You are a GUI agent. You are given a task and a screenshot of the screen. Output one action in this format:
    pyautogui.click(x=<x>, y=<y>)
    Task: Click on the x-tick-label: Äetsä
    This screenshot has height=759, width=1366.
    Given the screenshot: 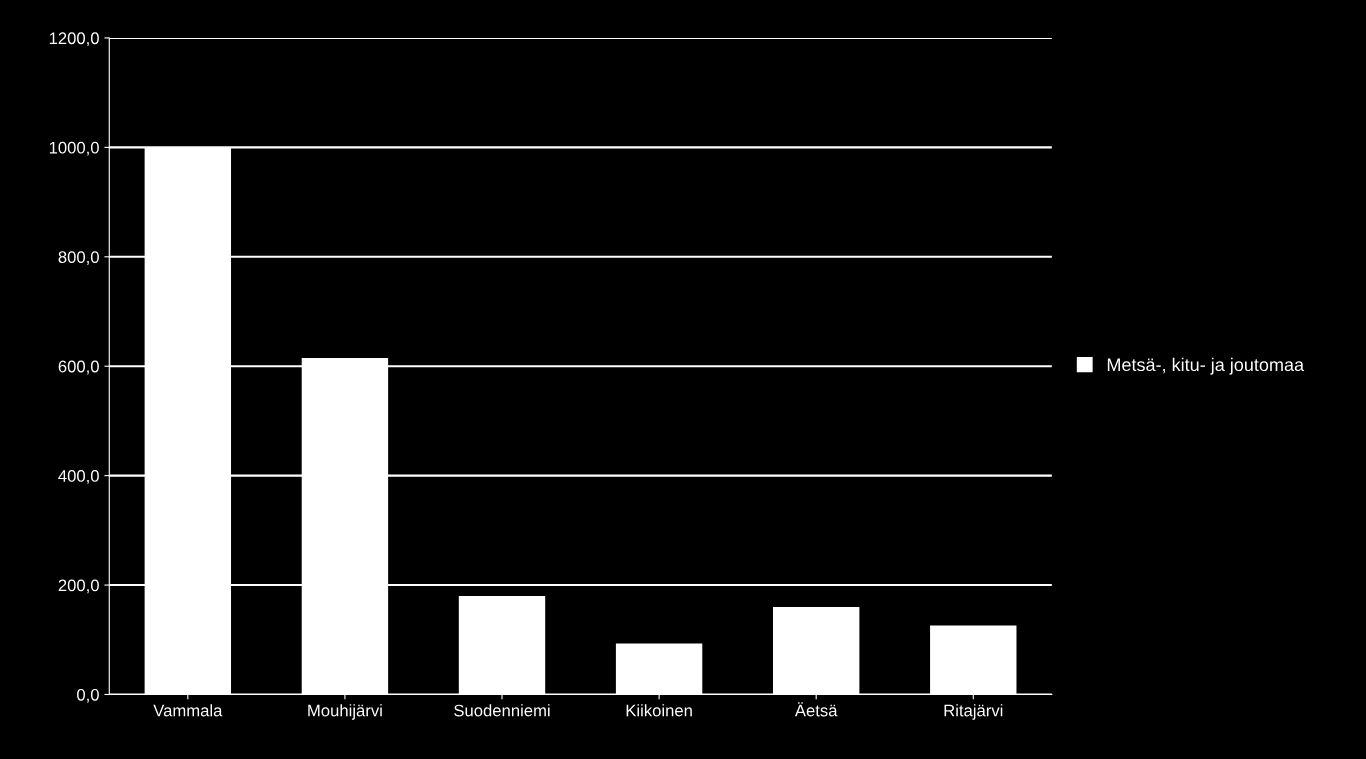 What is the action you would take?
    pyautogui.click(x=816, y=709)
    